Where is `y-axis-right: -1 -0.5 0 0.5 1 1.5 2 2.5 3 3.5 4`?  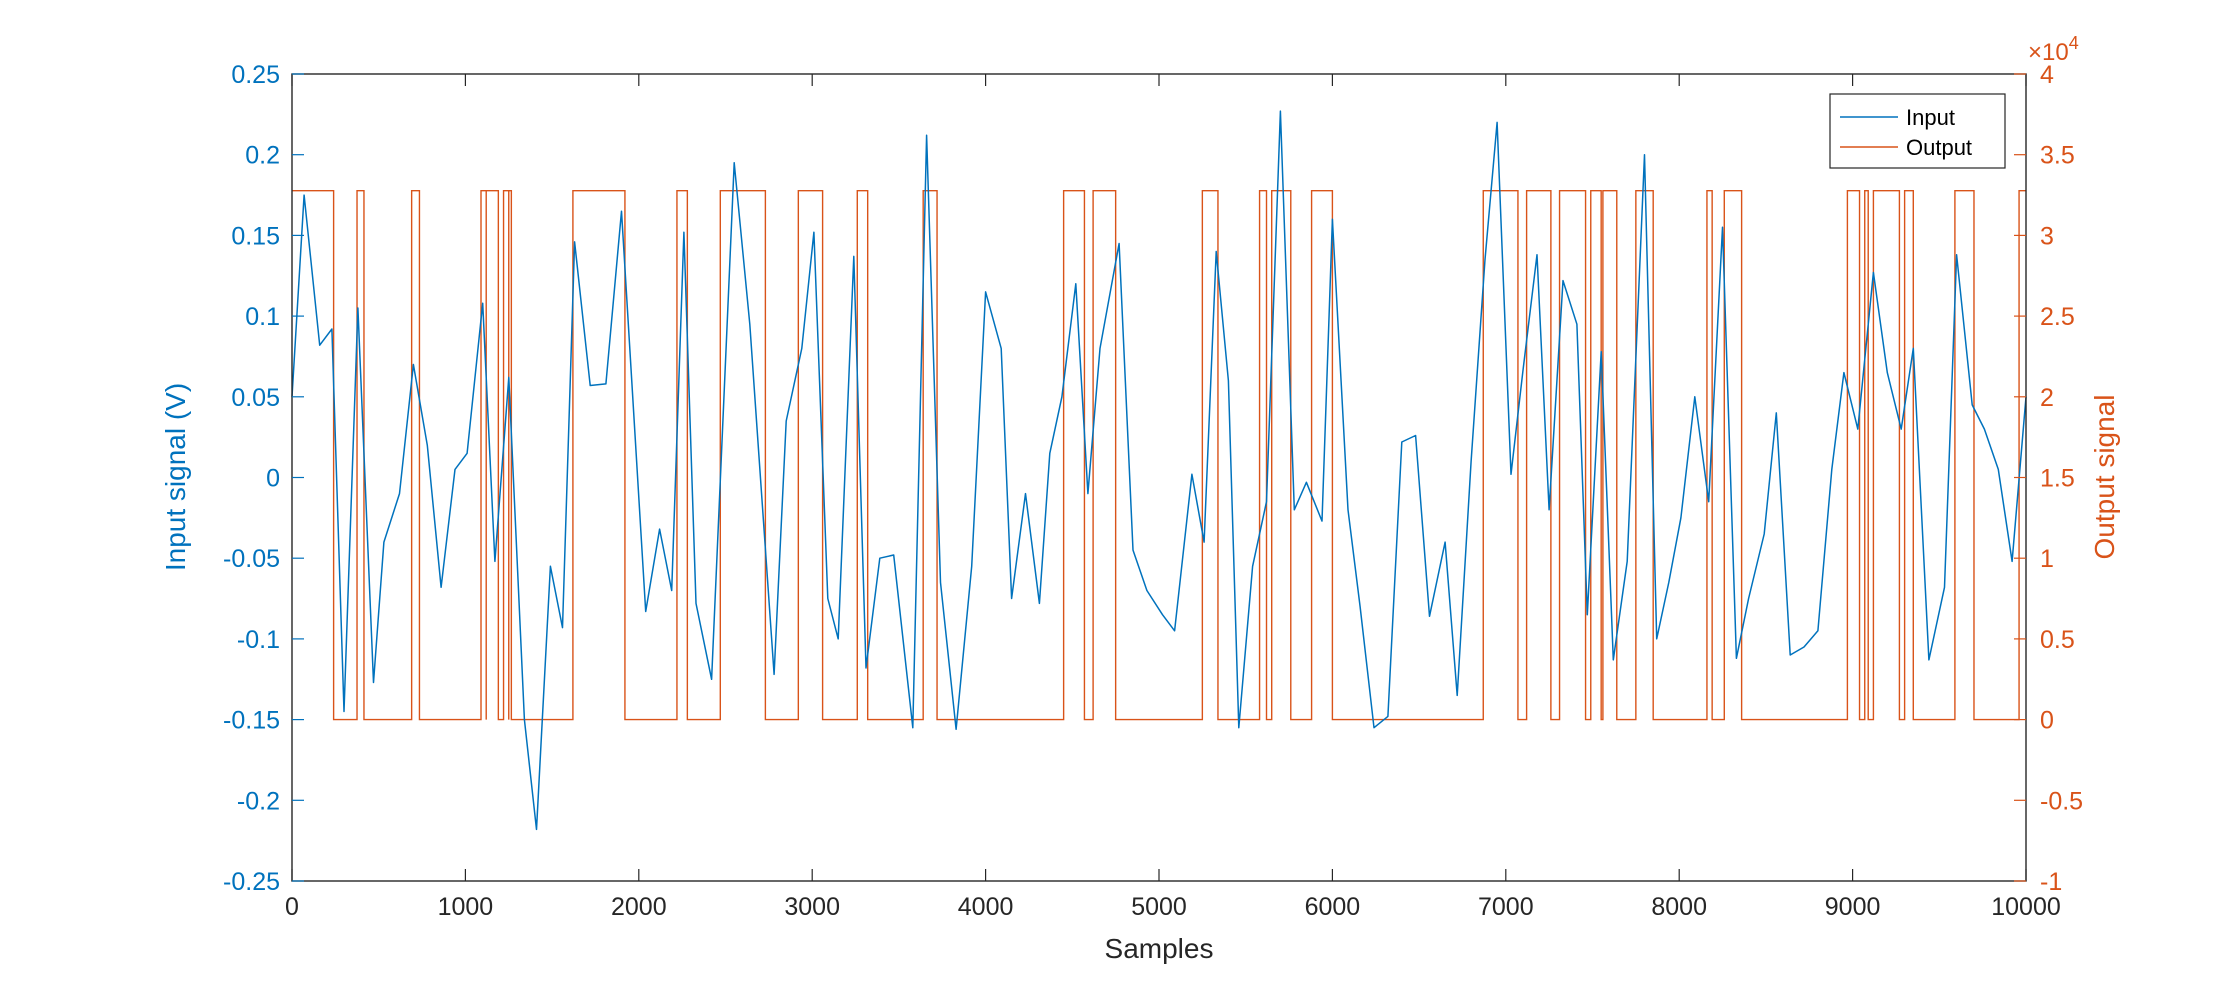
y-axis-right: -1 -0.5 0 0.5 1 1.5 2 2.5 3 3.5 4 is located at coordinates (2048, 478).